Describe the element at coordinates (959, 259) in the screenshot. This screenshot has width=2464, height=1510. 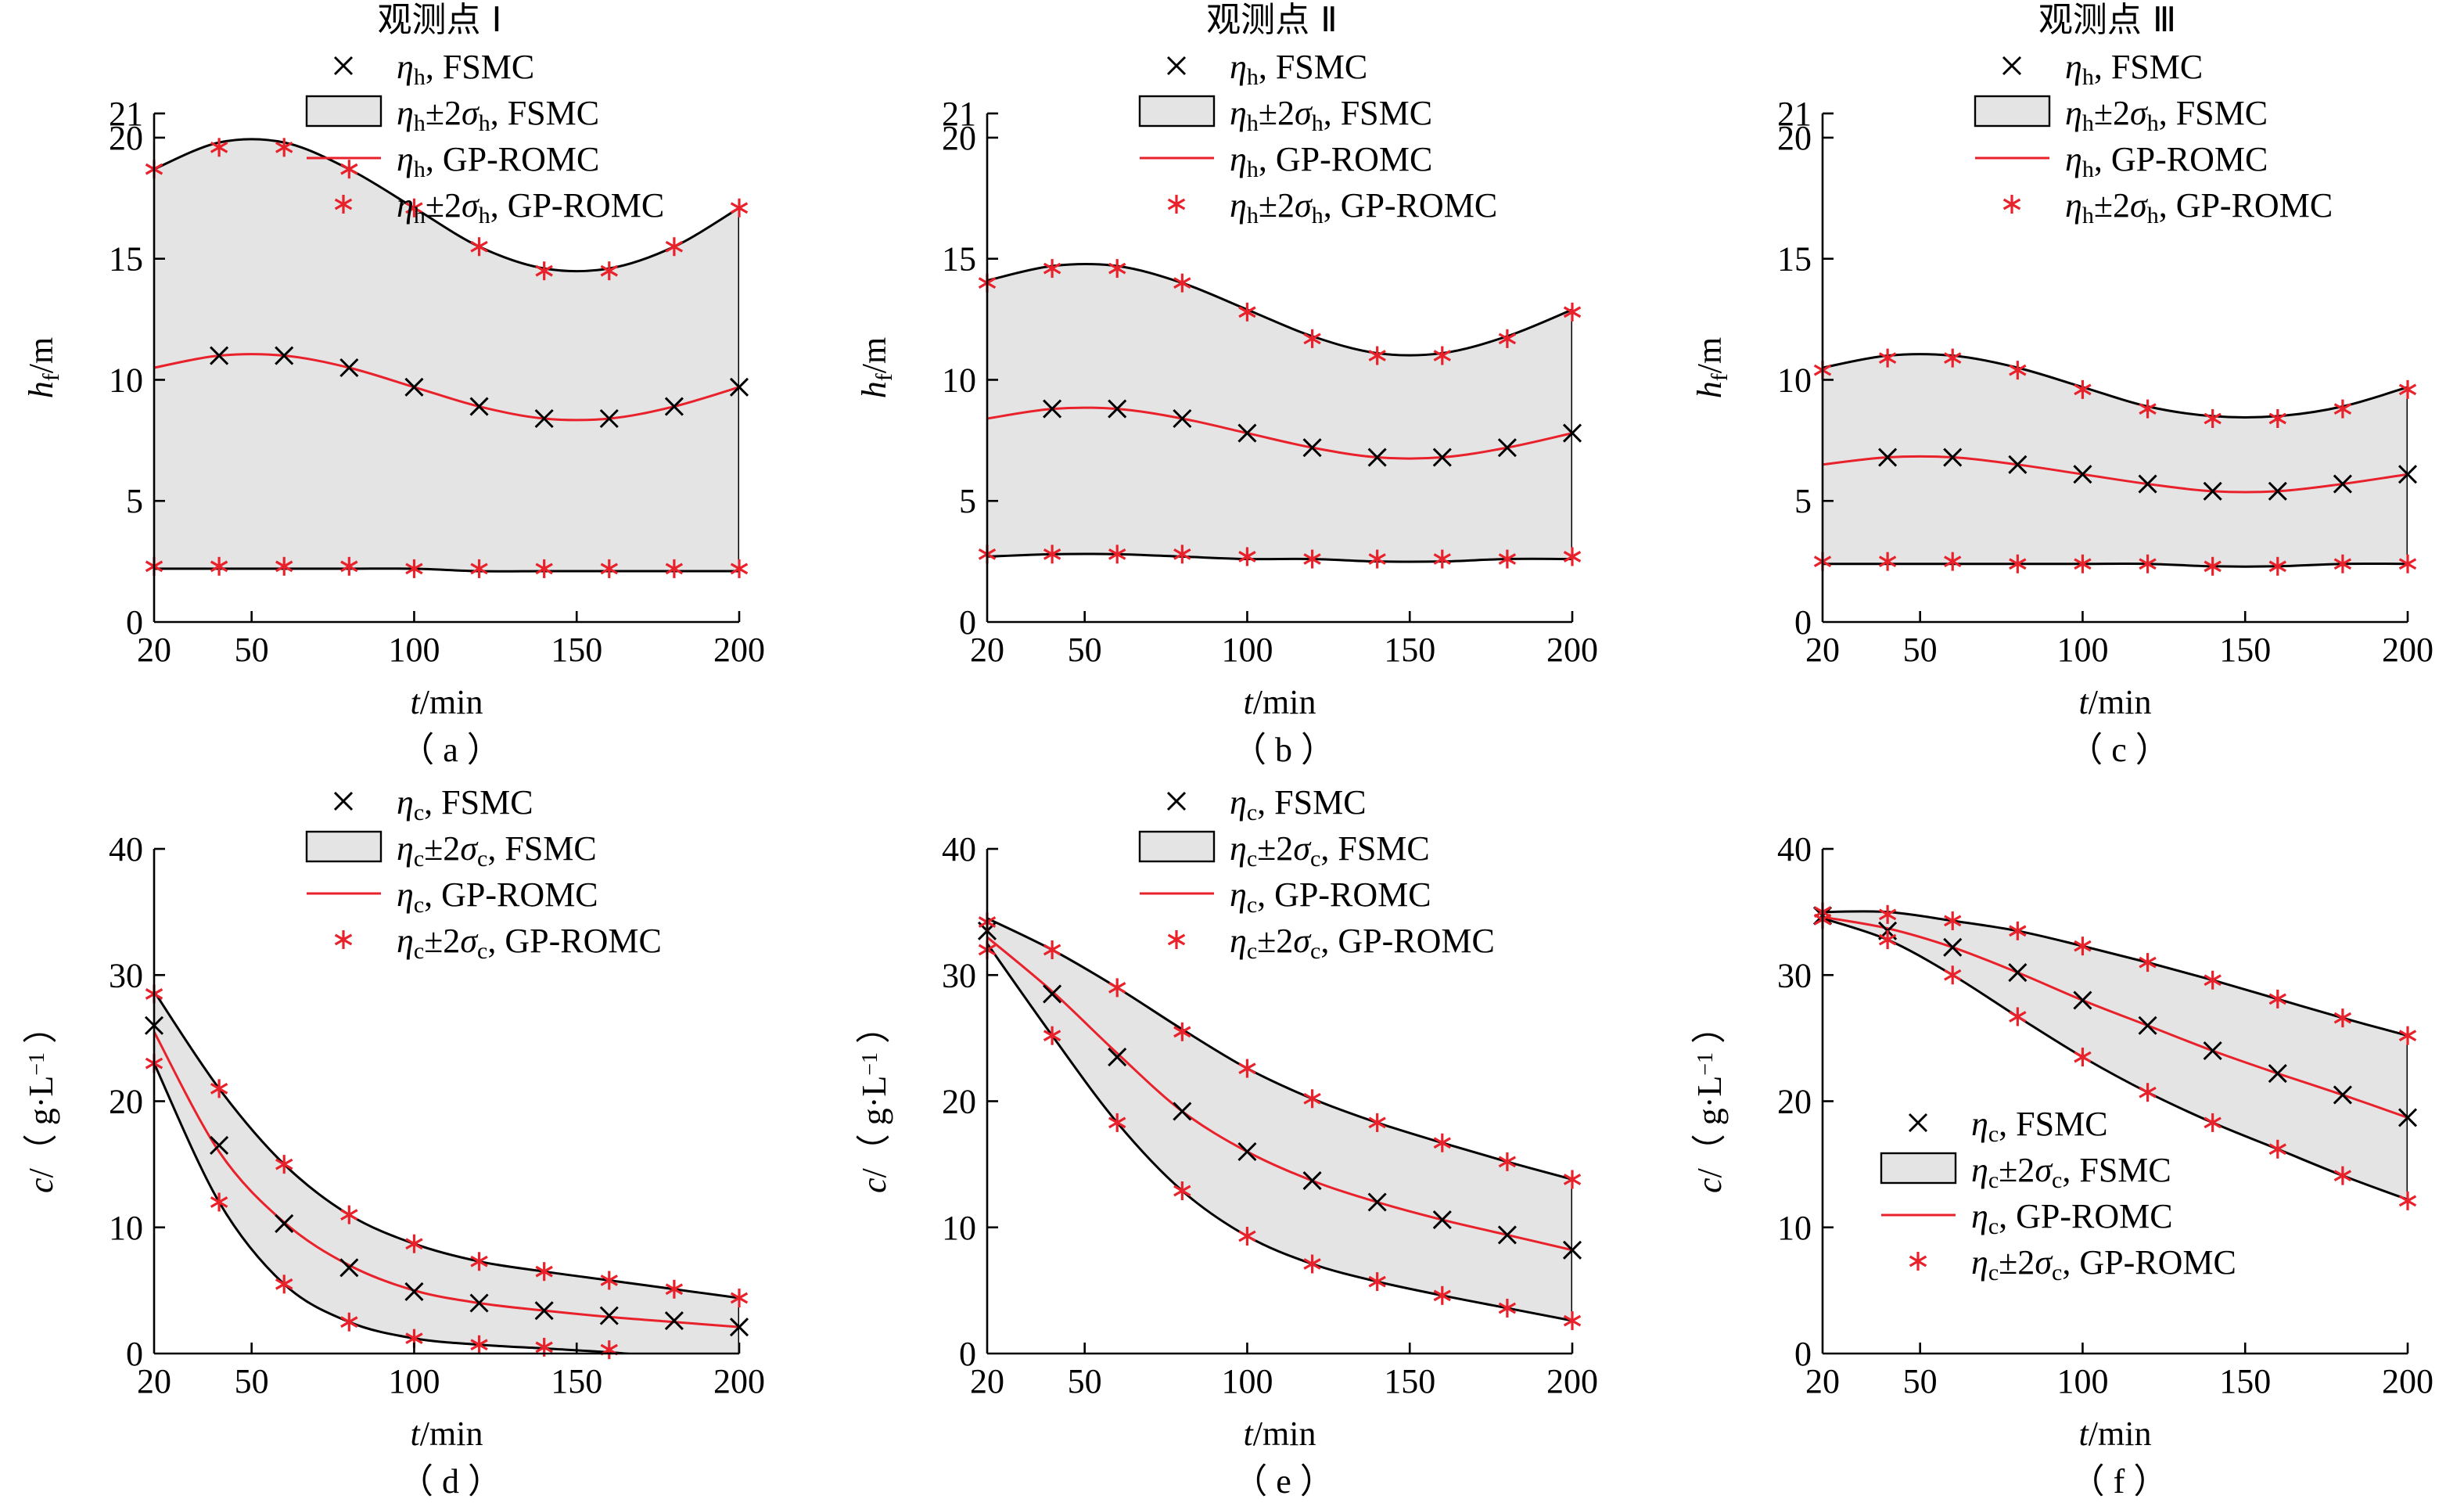
I see `y-tick-label: 15` at that location.